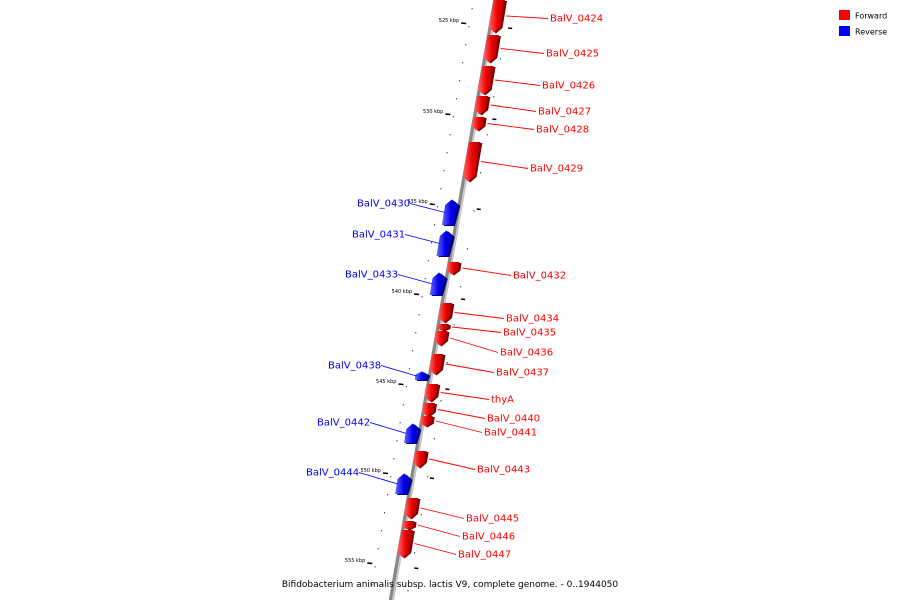 This screenshot has height=600, width=900. What do you see at coordinates (562, 130) in the screenshot?
I see `gene-label: BalV_0428` at bounding box center [562, 130].